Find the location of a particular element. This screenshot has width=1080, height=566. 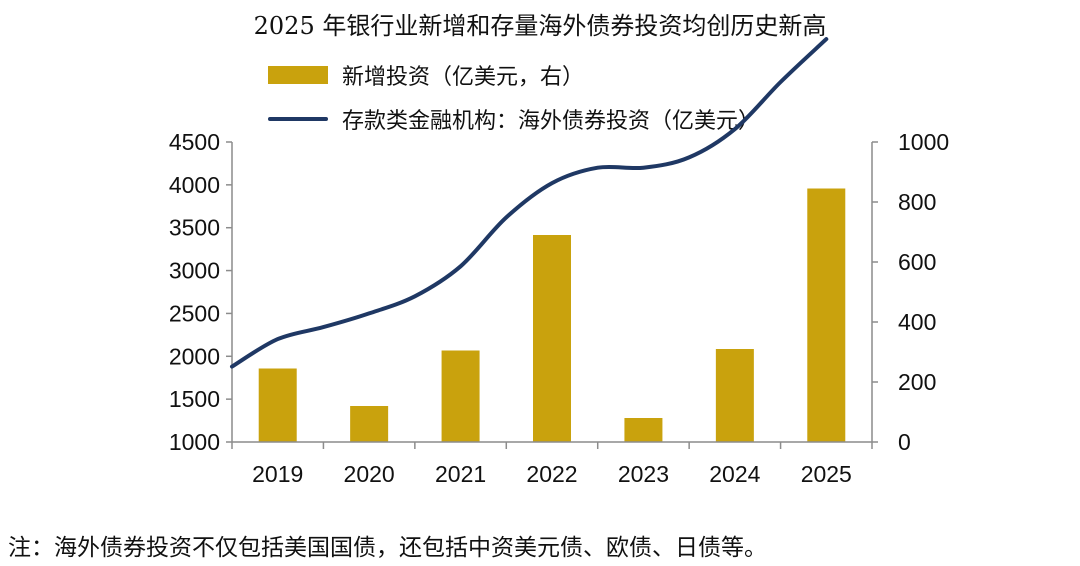

x-tick-label-2019: 2019 is located at coordinates (277, 474).